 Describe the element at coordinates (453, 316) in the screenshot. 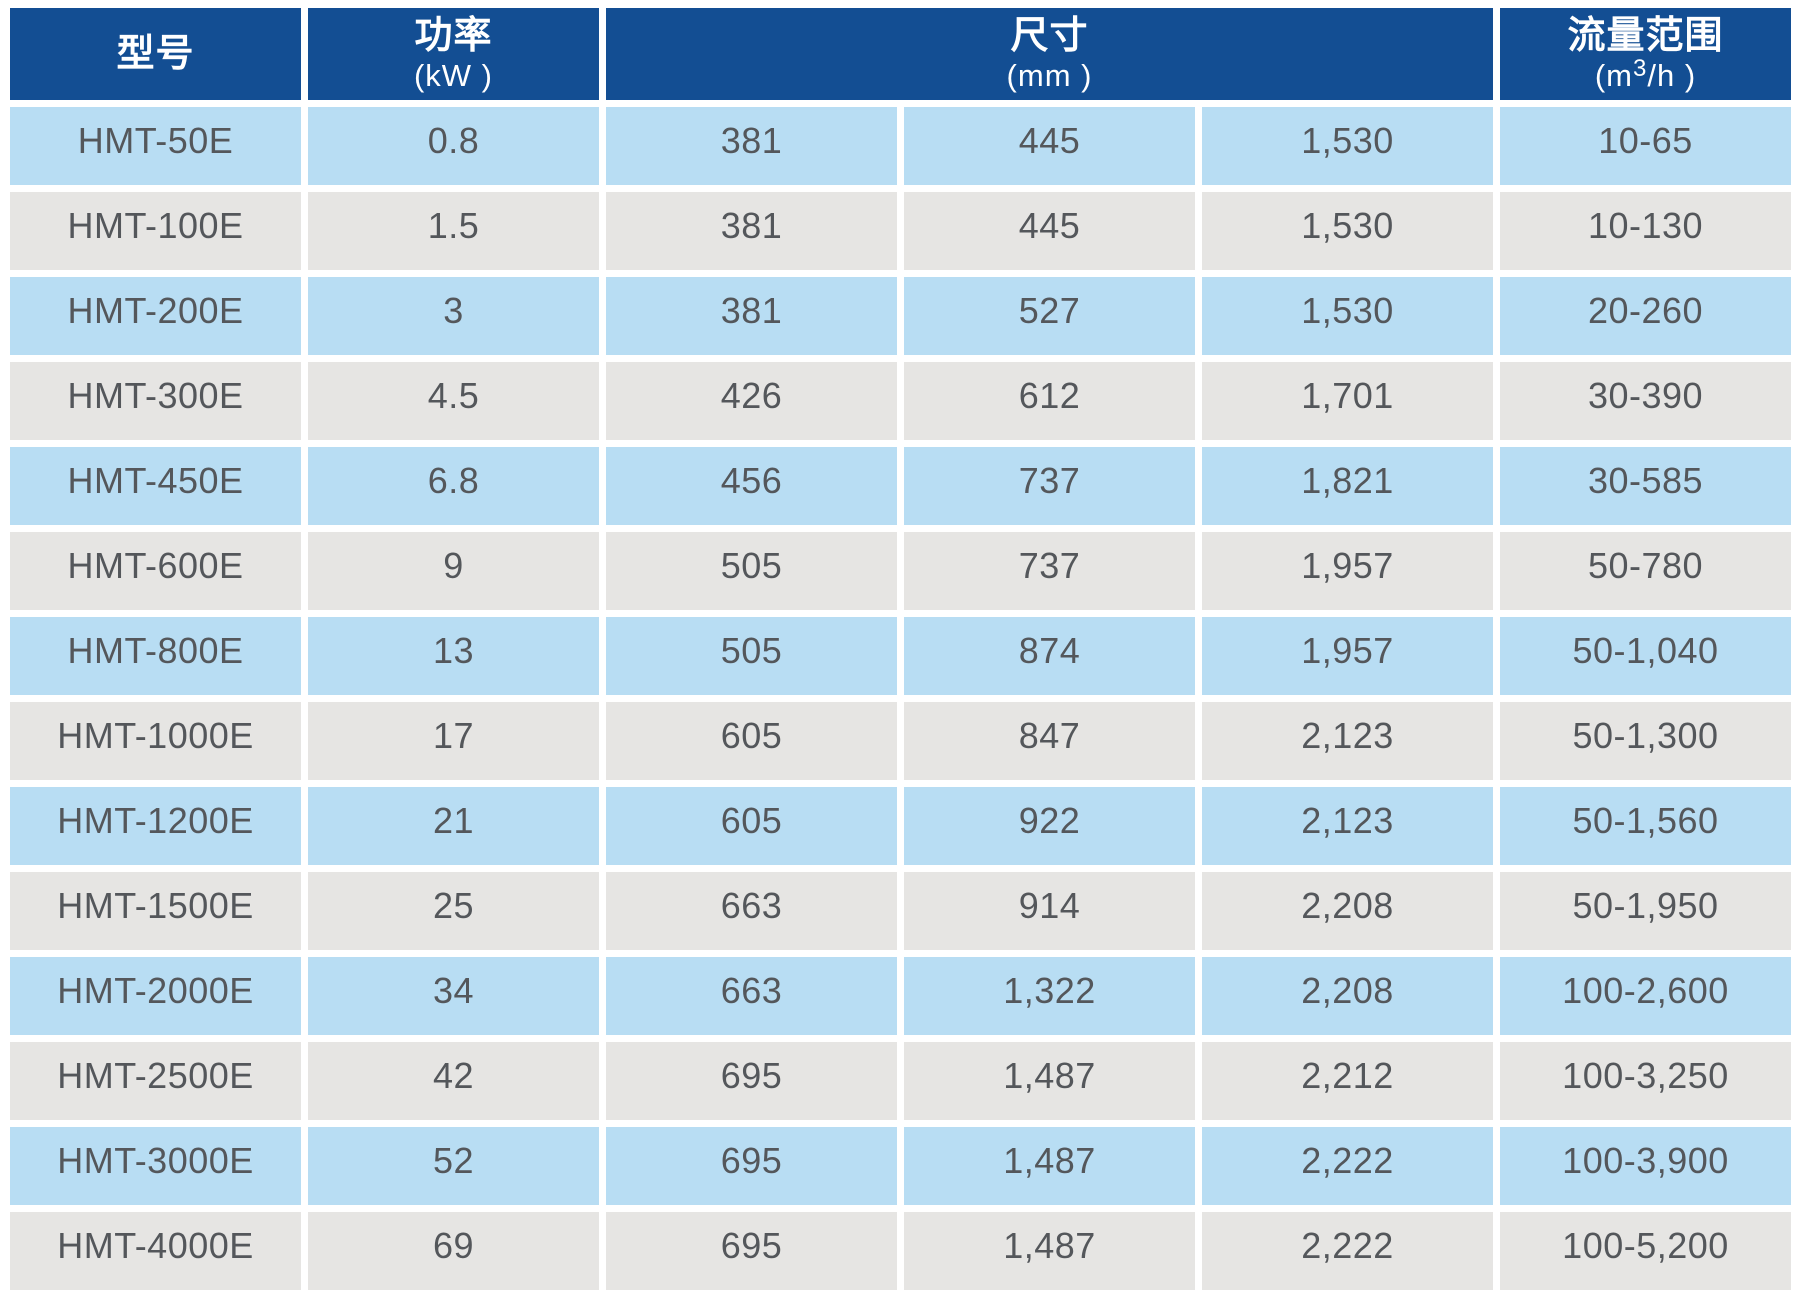

I see `power-cell: 3` at that location.